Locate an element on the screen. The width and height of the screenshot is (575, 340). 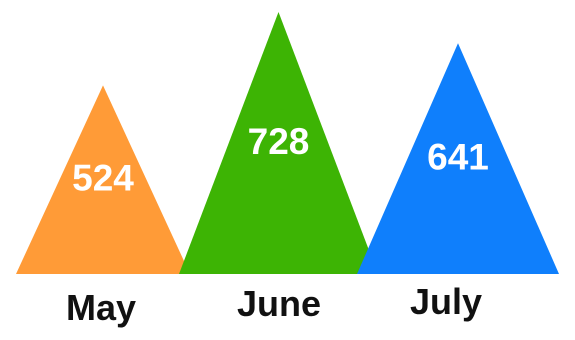
data-label-june: 728 is located at coordinates (279, 141).